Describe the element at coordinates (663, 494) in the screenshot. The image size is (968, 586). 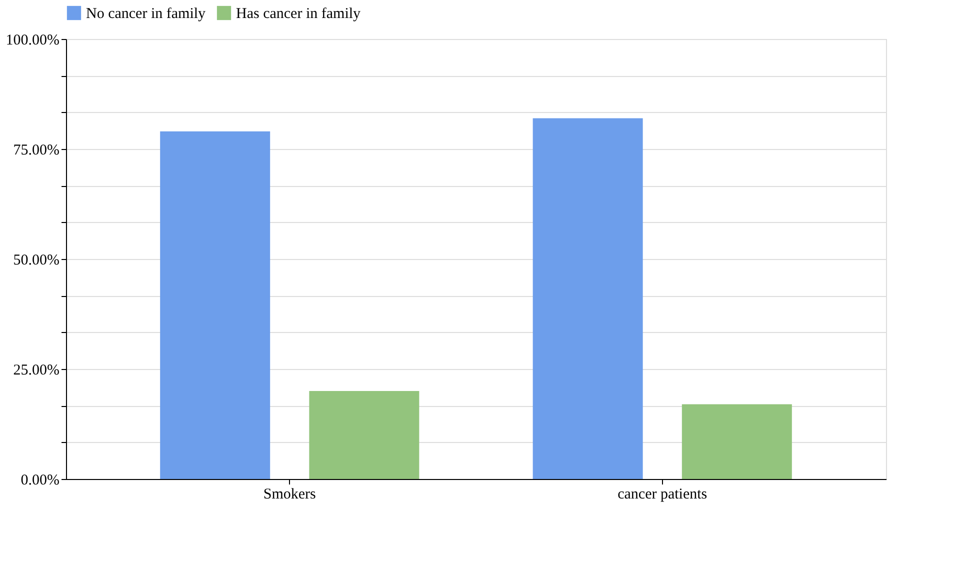
I see `x-tick-label: cancer patients` at that location.